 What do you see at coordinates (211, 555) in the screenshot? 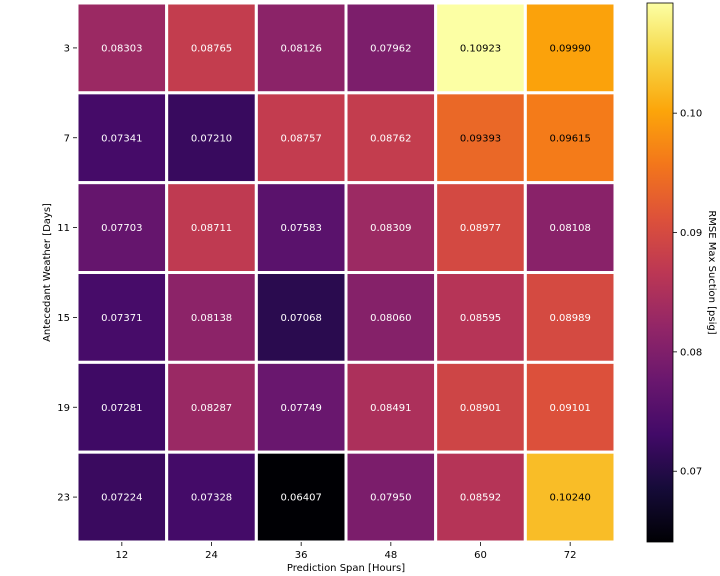
I see `x-tick-label: 24` at bounding box center [211, 555].